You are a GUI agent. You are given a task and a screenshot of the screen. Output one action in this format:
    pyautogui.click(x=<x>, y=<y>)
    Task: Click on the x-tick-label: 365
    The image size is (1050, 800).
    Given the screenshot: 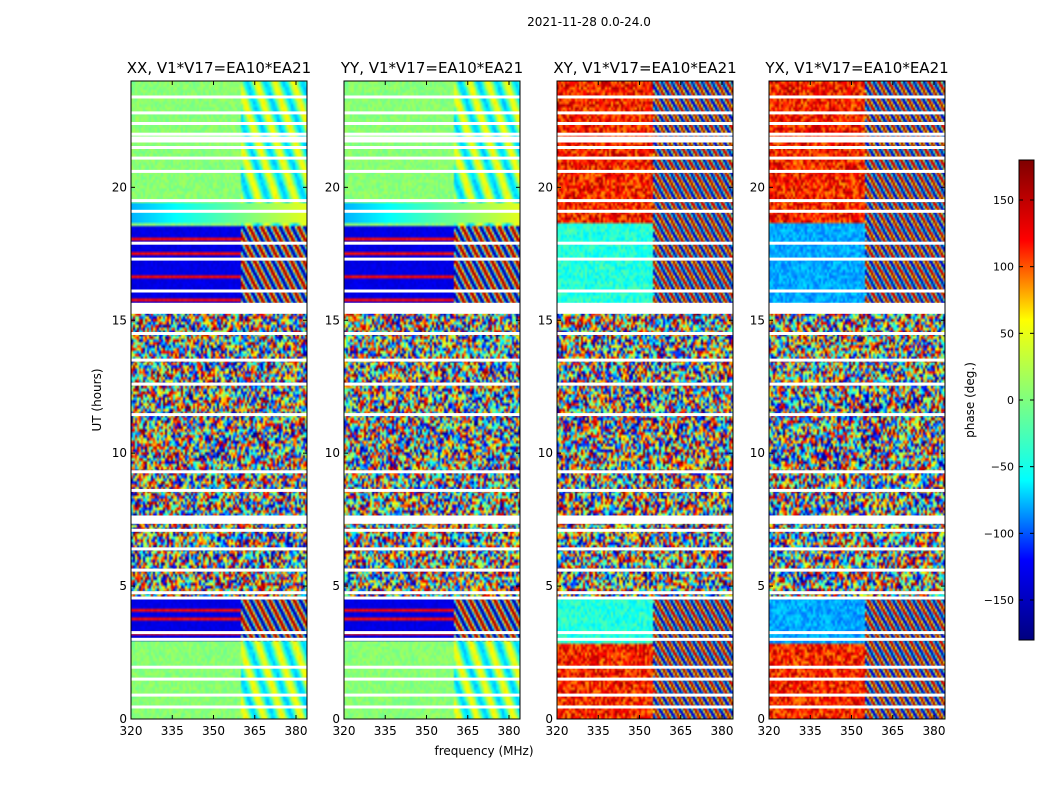 What is the action you would take?
    pyautogui.click(x=680, y=731)
    